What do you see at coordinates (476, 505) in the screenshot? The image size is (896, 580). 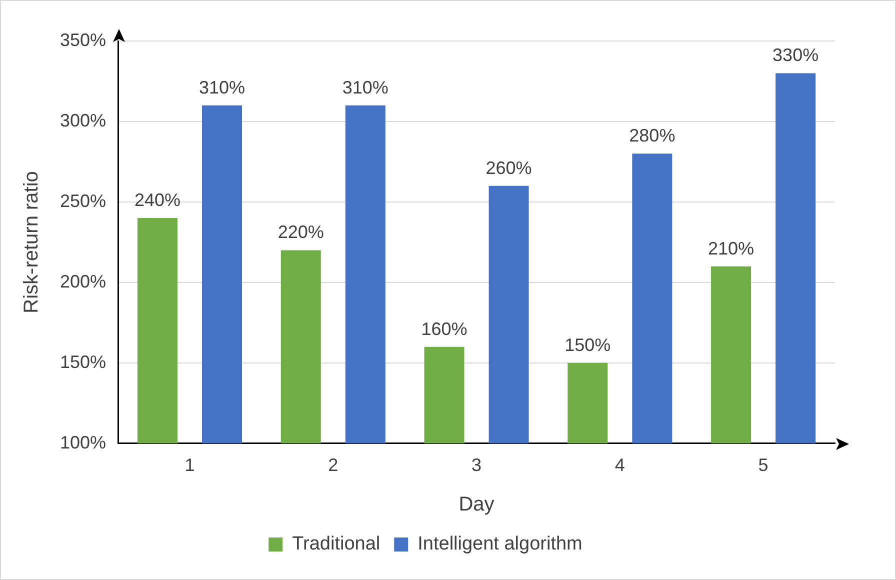 I see `x-axis-title: Day` at bounding box center [476, 505].